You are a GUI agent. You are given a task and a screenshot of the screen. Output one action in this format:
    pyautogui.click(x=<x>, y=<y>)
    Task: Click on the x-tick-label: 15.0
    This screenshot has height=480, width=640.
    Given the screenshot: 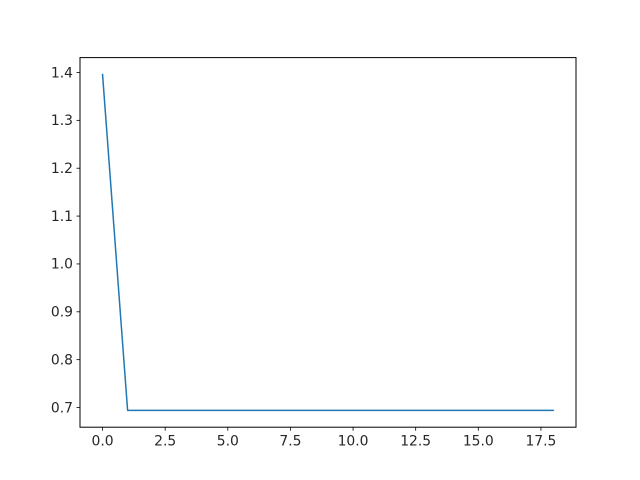 What is the action you would take?
    pyautogui.click(x=478, y=442)
    